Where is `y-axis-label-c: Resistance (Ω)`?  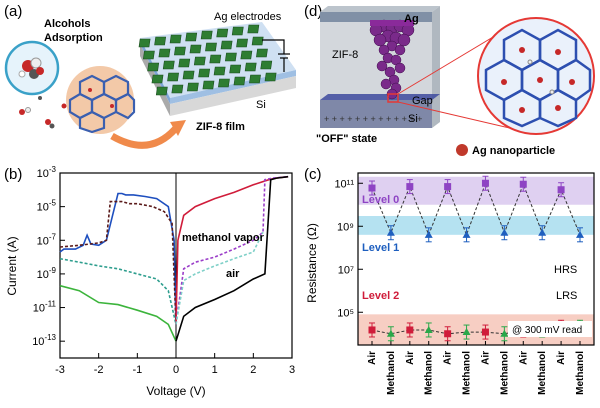 y-axis-label-c: Resistance (Ω) is located at coordinates (312, 263).